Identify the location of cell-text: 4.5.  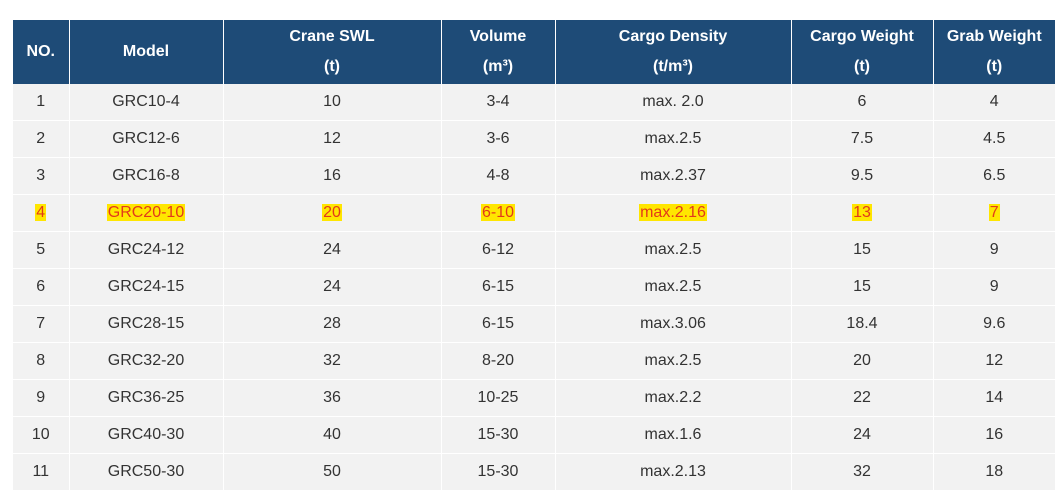
(994, 138).